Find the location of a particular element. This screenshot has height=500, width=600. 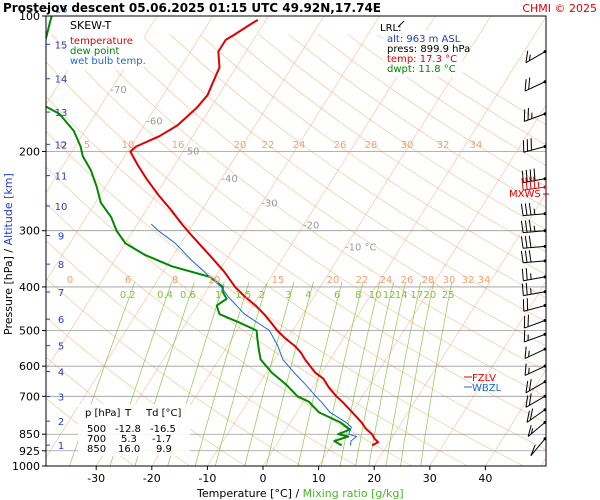

wbzl-label: WBZL is located at coordinates (487, 388).